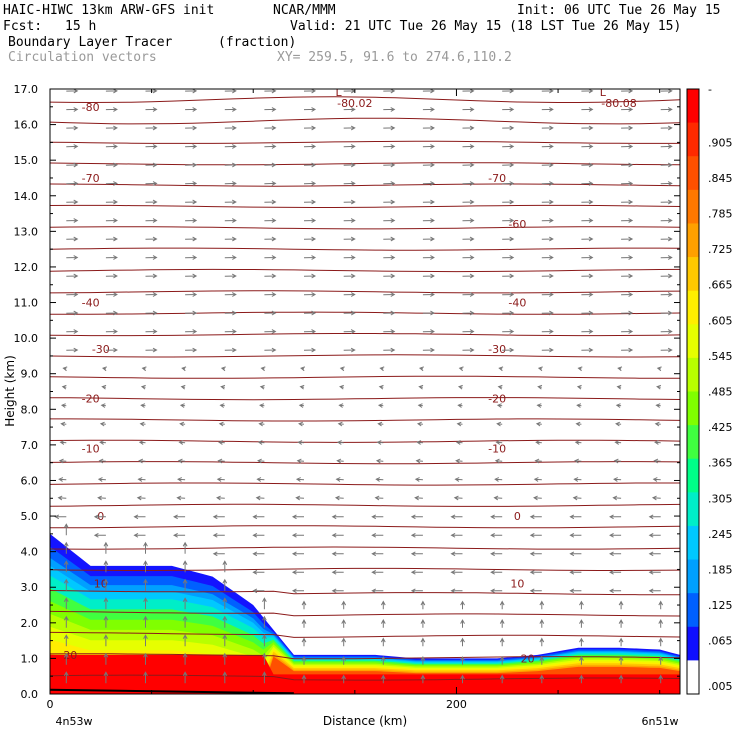  I want to click on colorbar-frame, so click(693, 391).